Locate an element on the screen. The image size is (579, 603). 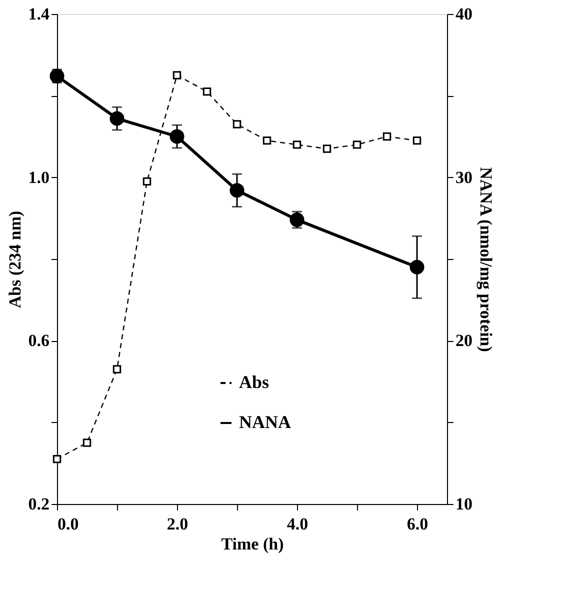
x-tick-label: 0.0 is located at coordinates (68, 524).